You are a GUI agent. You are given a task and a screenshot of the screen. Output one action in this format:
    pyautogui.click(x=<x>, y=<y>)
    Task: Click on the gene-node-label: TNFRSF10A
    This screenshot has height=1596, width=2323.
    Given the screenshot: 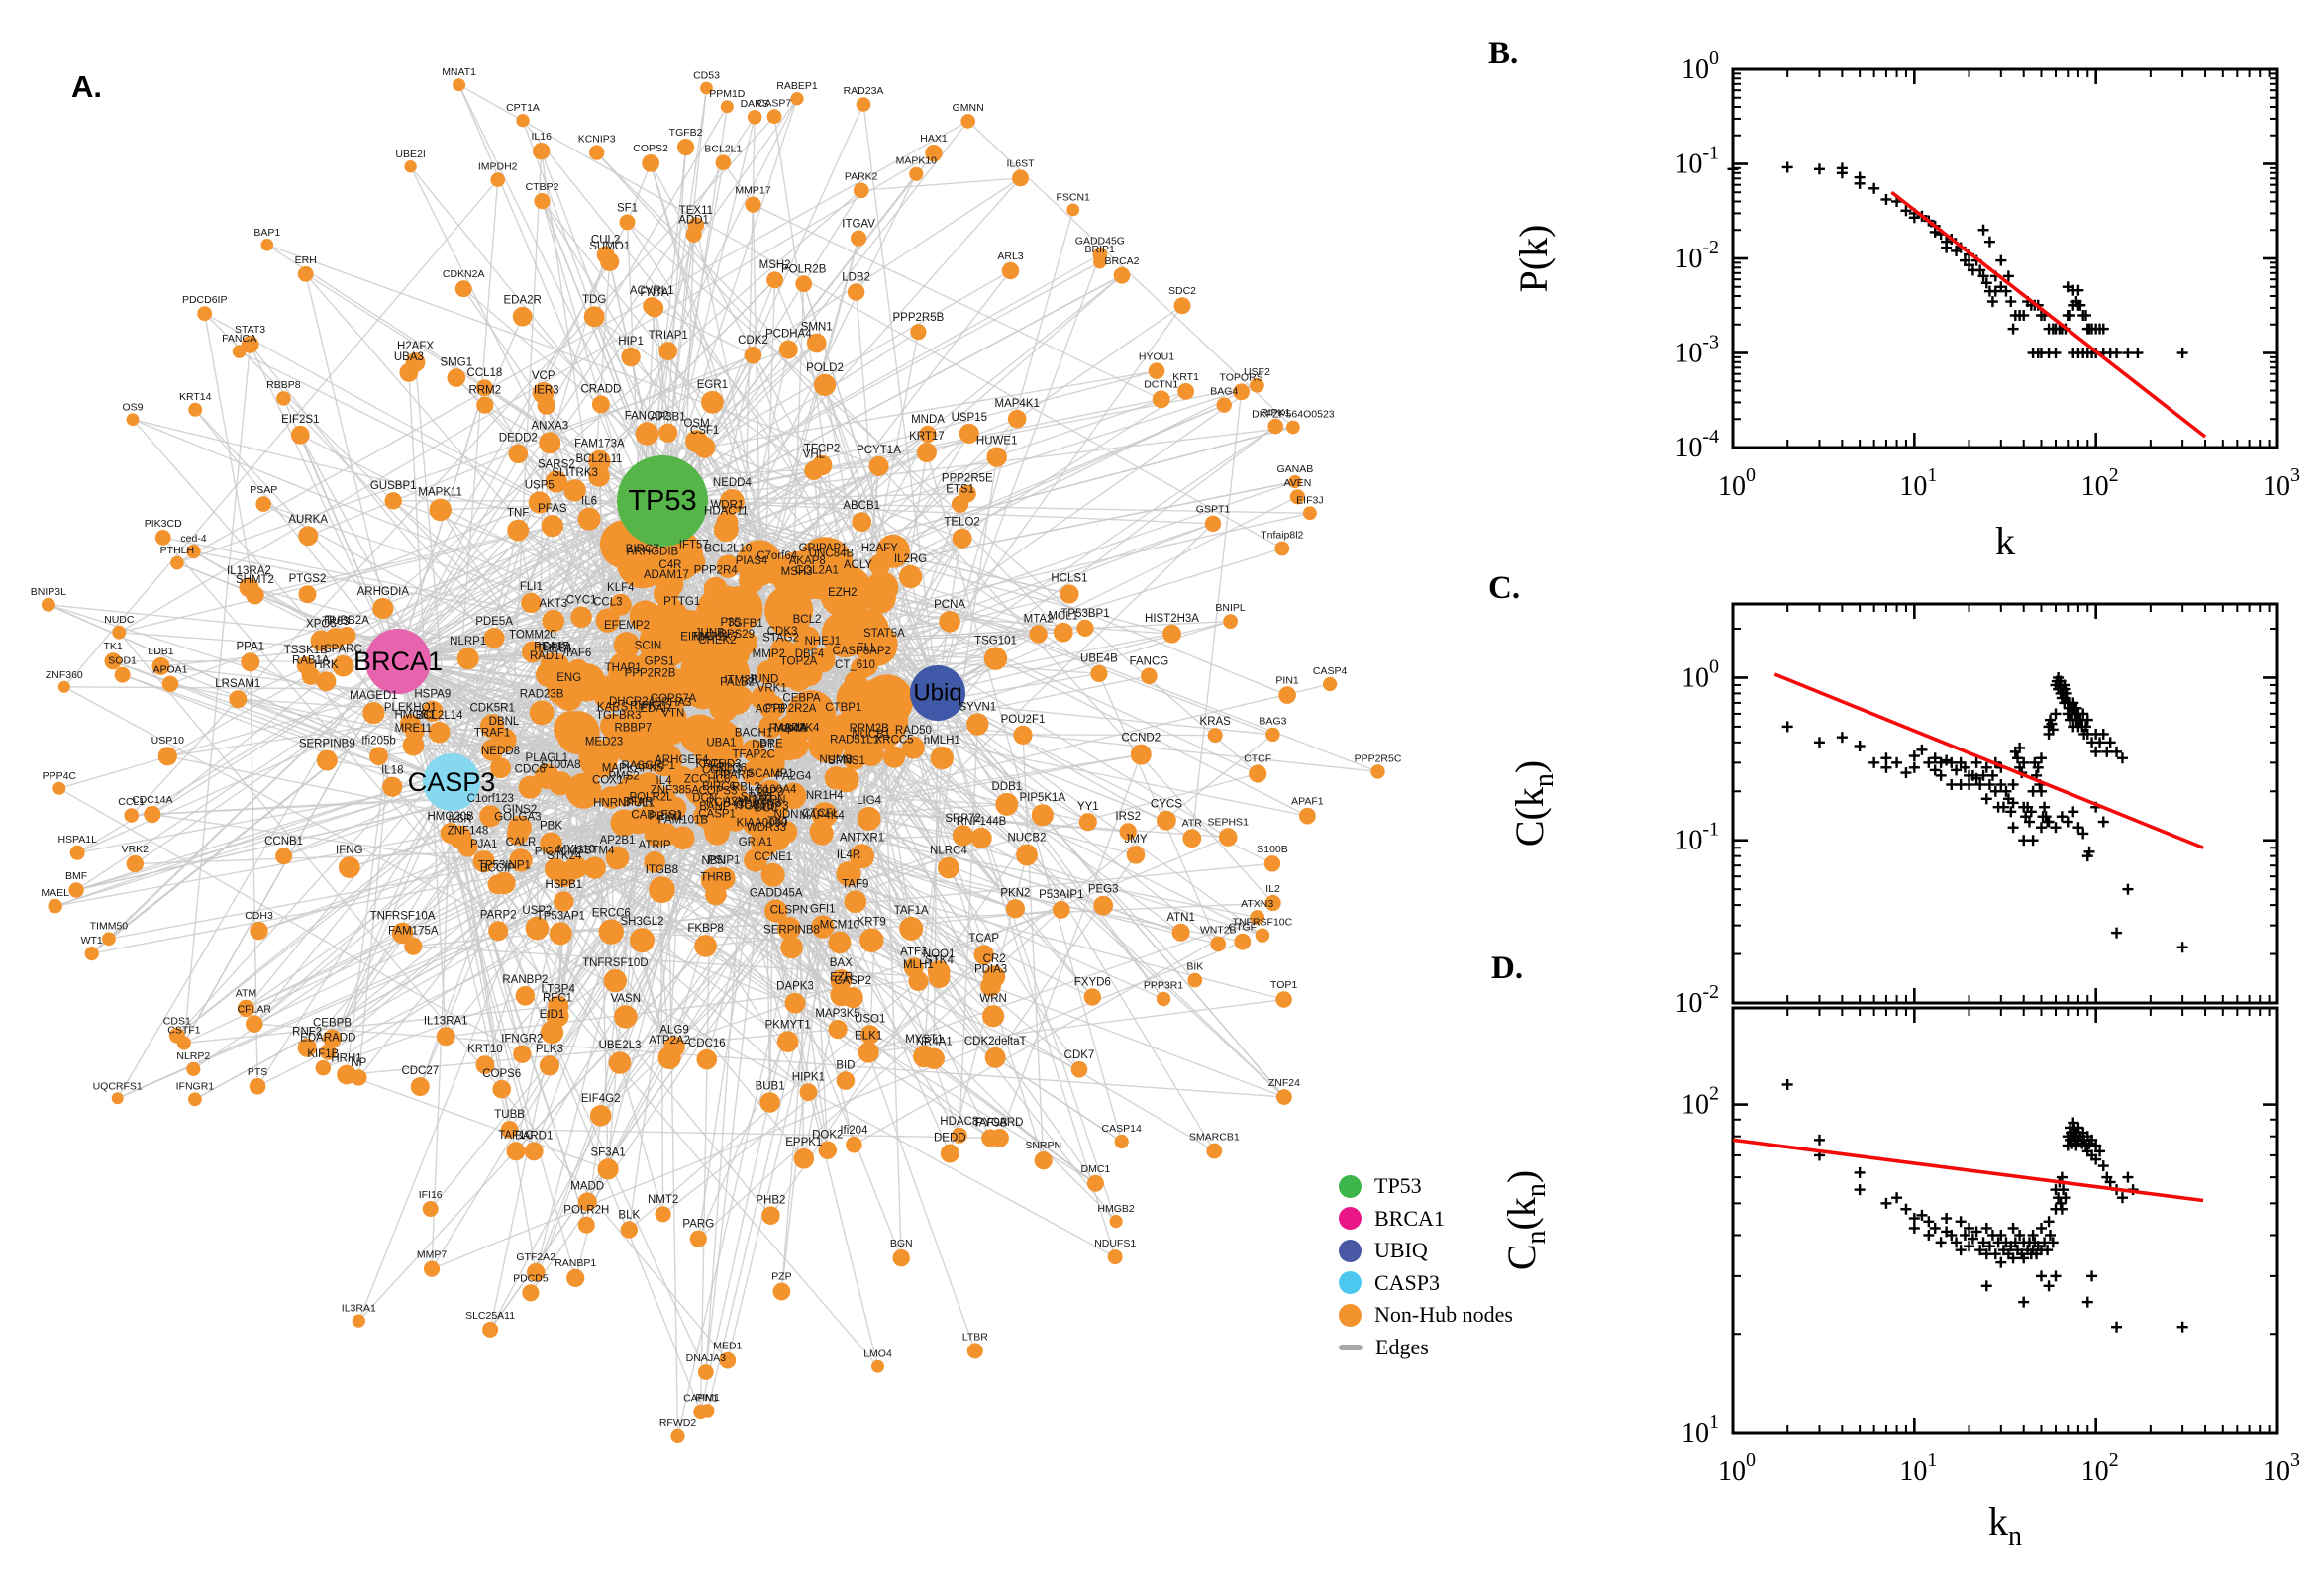 What is the action you would take?
    pyautogui.click(x=403, y=917)
    